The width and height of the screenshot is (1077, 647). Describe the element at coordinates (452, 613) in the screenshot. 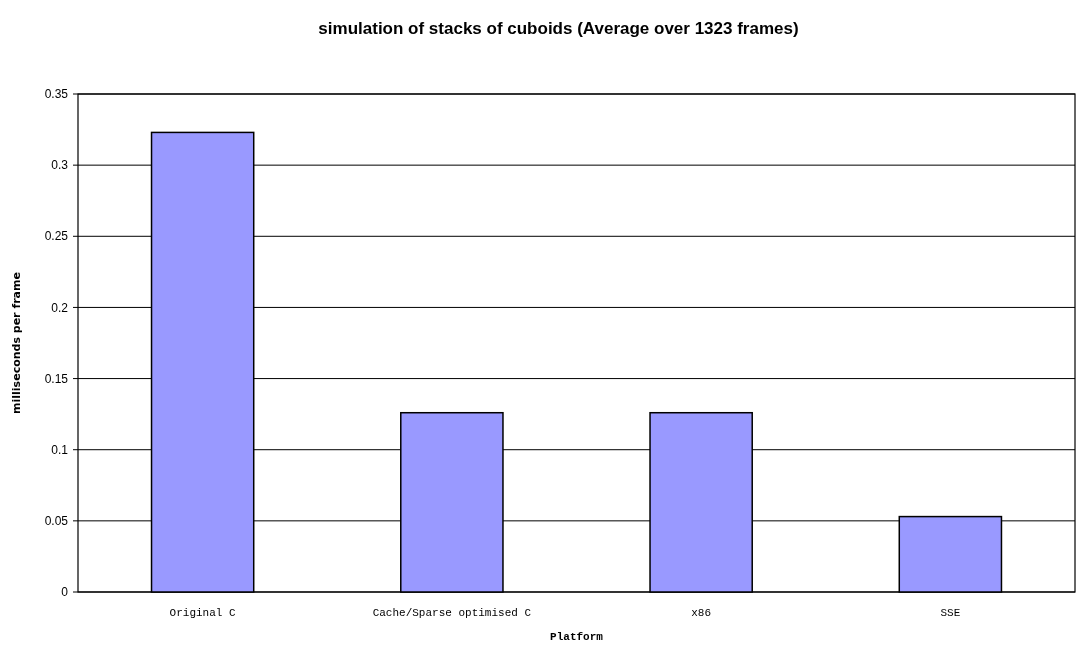

I see `x-tick-label: Cache/Sparse optimised C` at that location.